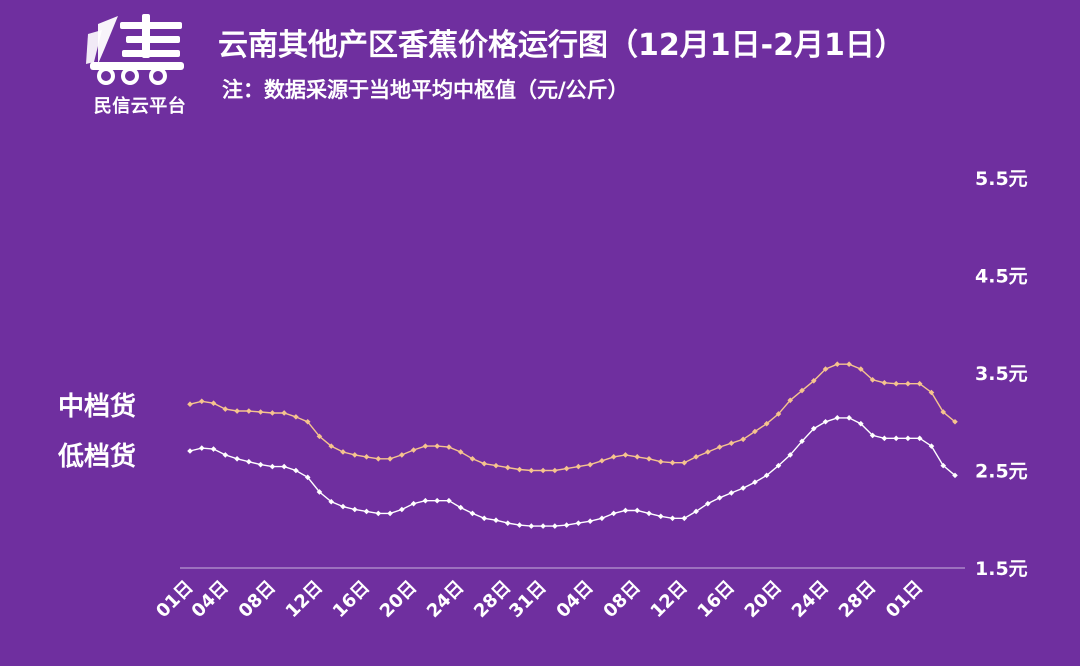  I want to click on x-tick-label: 20日, so click(398, 599).